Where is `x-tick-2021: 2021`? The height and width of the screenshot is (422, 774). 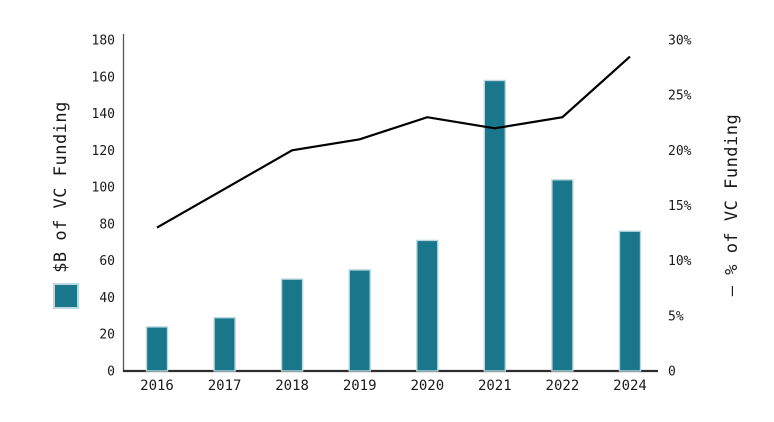
x-tick-2021: 2021 is located at coordinates (495, 386).